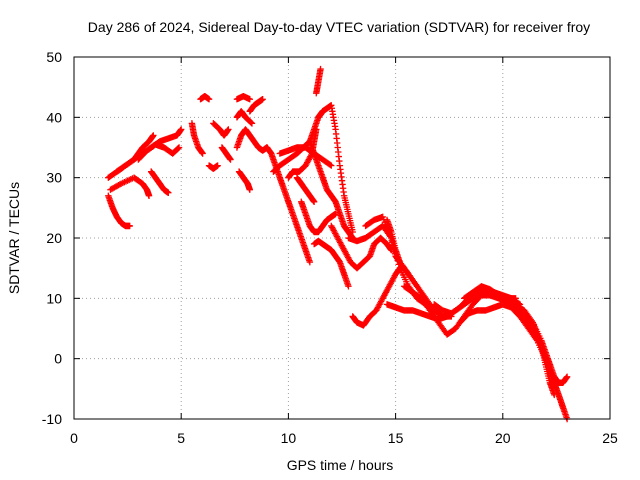 Image resolution: width=640 pixels, height=480 pixels. Describe the element at coordinates (54, 117) in the screenshot. I see `y-tick-label: 40` at that location.